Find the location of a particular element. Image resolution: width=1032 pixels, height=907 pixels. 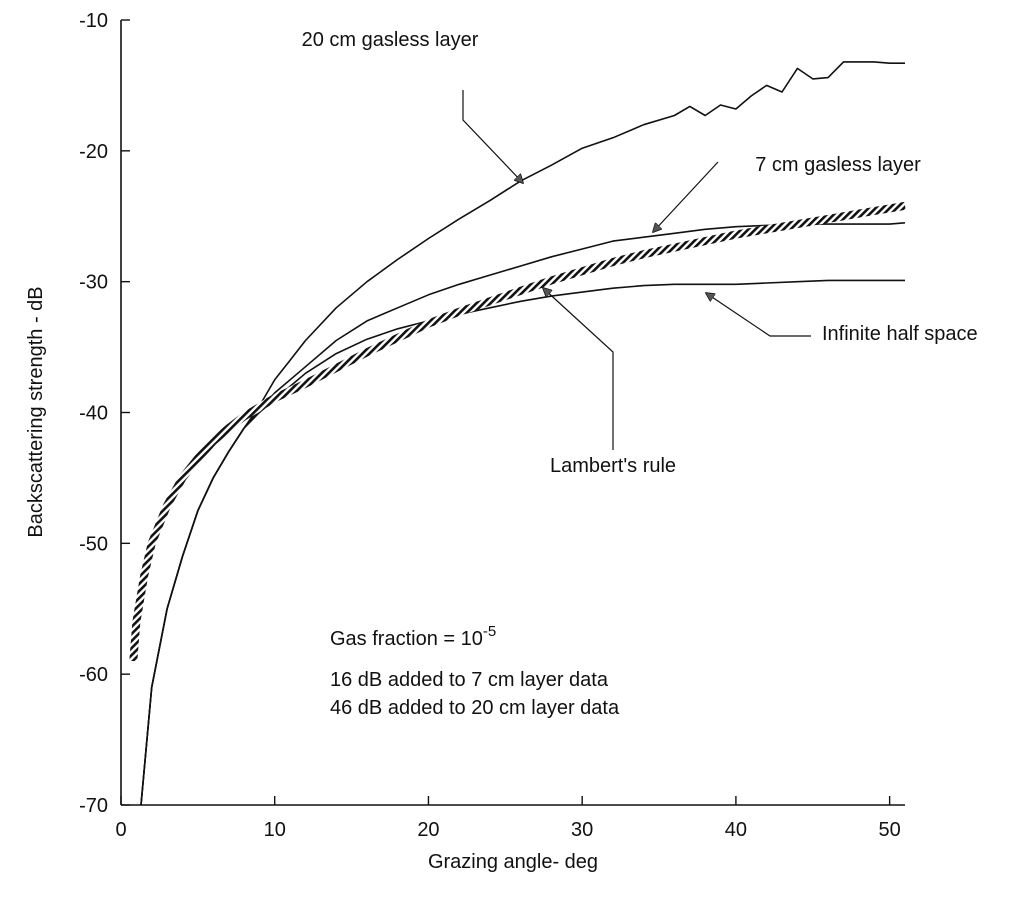

y-tick-label: -20 is located at coordinates (93, 152).